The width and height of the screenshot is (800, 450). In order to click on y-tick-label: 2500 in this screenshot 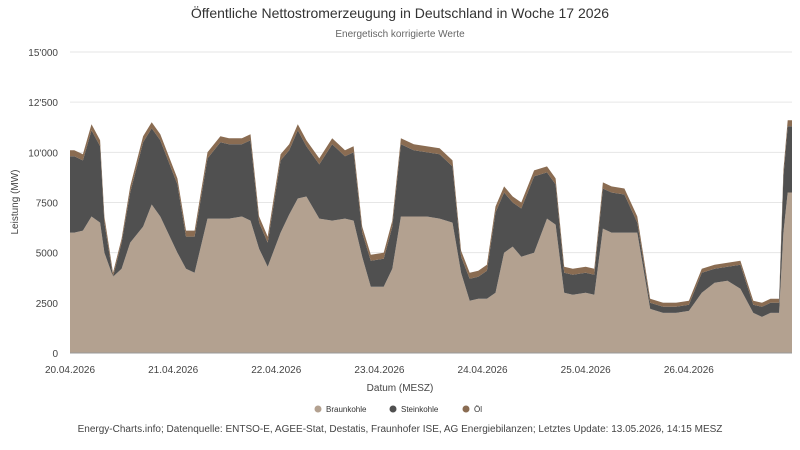, I will do `click(47, 304)`.